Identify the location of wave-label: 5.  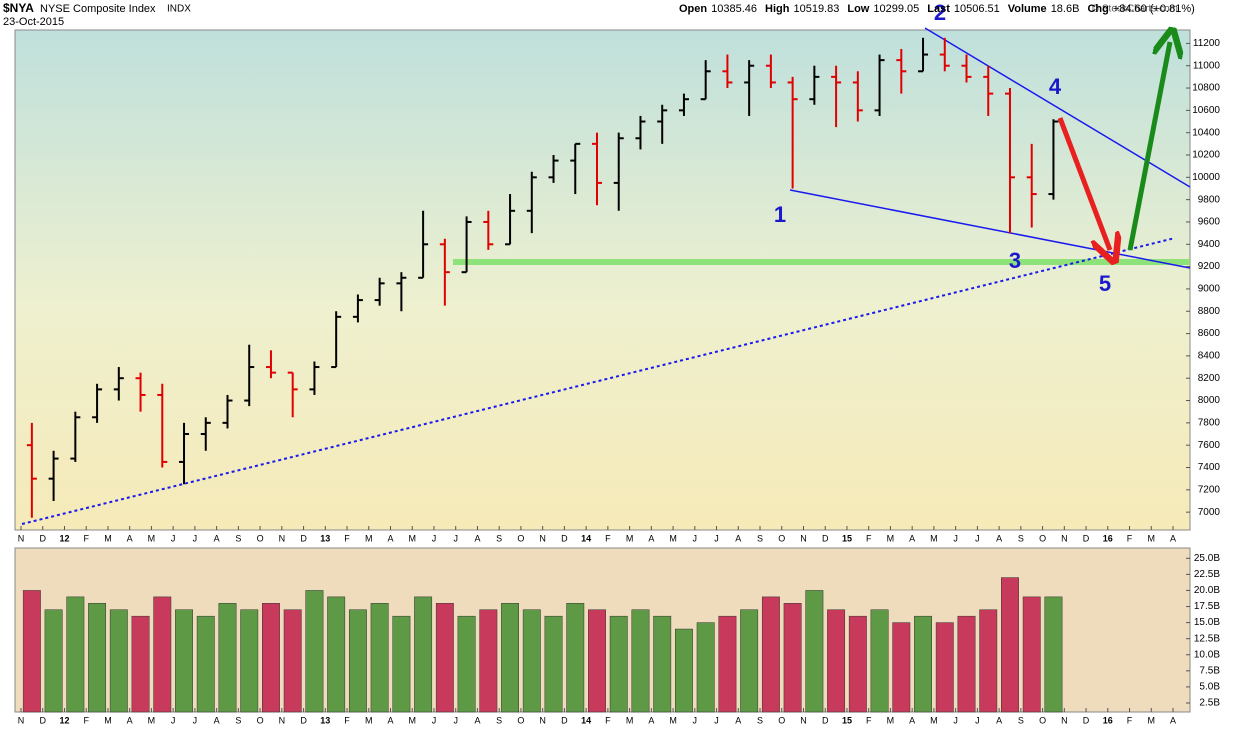
(1105, 283).